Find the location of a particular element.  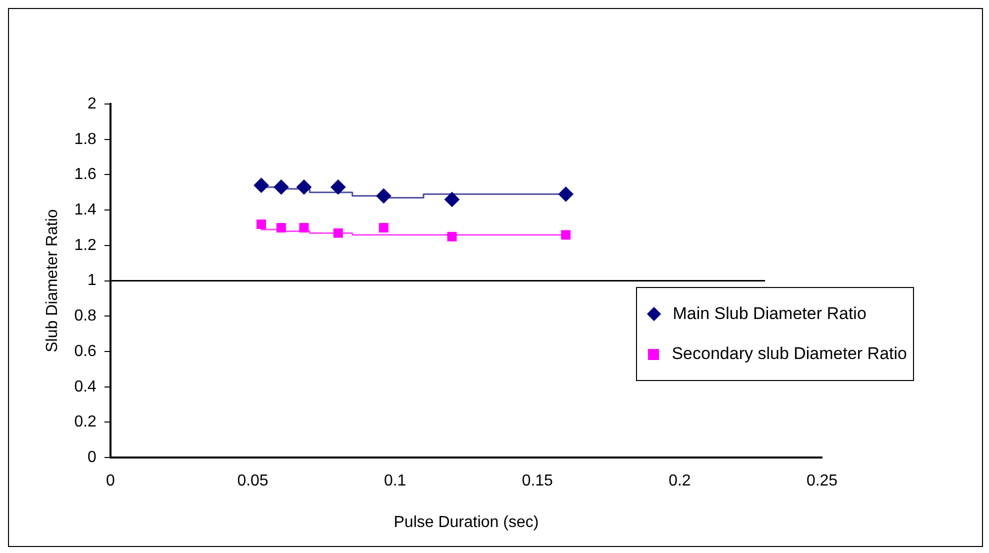

y-tick-label: 1.2 is located at coordinates (85, 245).